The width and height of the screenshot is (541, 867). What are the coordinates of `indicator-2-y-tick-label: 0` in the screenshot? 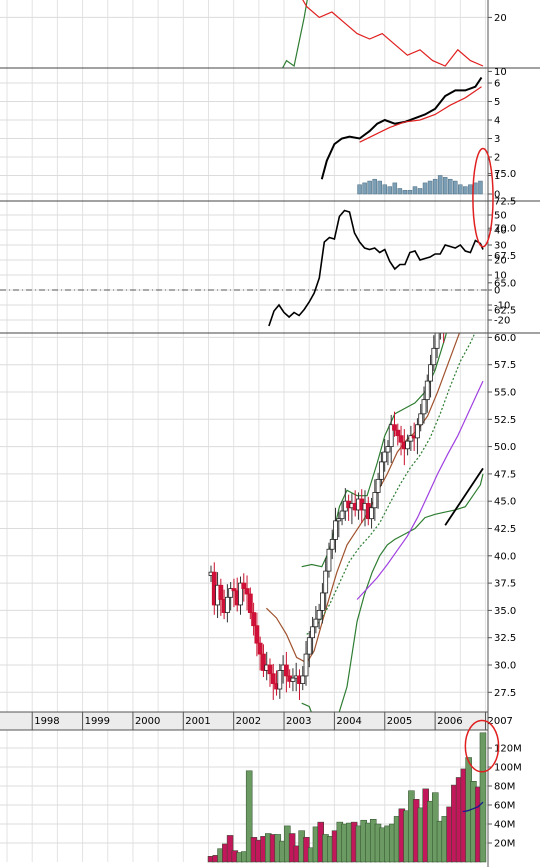 It's located at (497, 195).